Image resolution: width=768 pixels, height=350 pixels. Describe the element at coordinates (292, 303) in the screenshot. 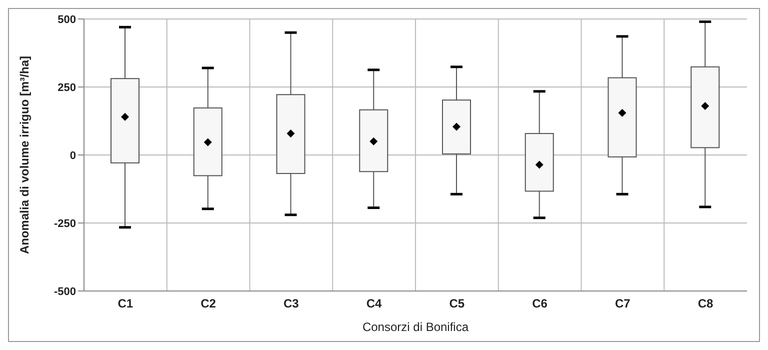

I see `x-tick-label: C3` at that location.